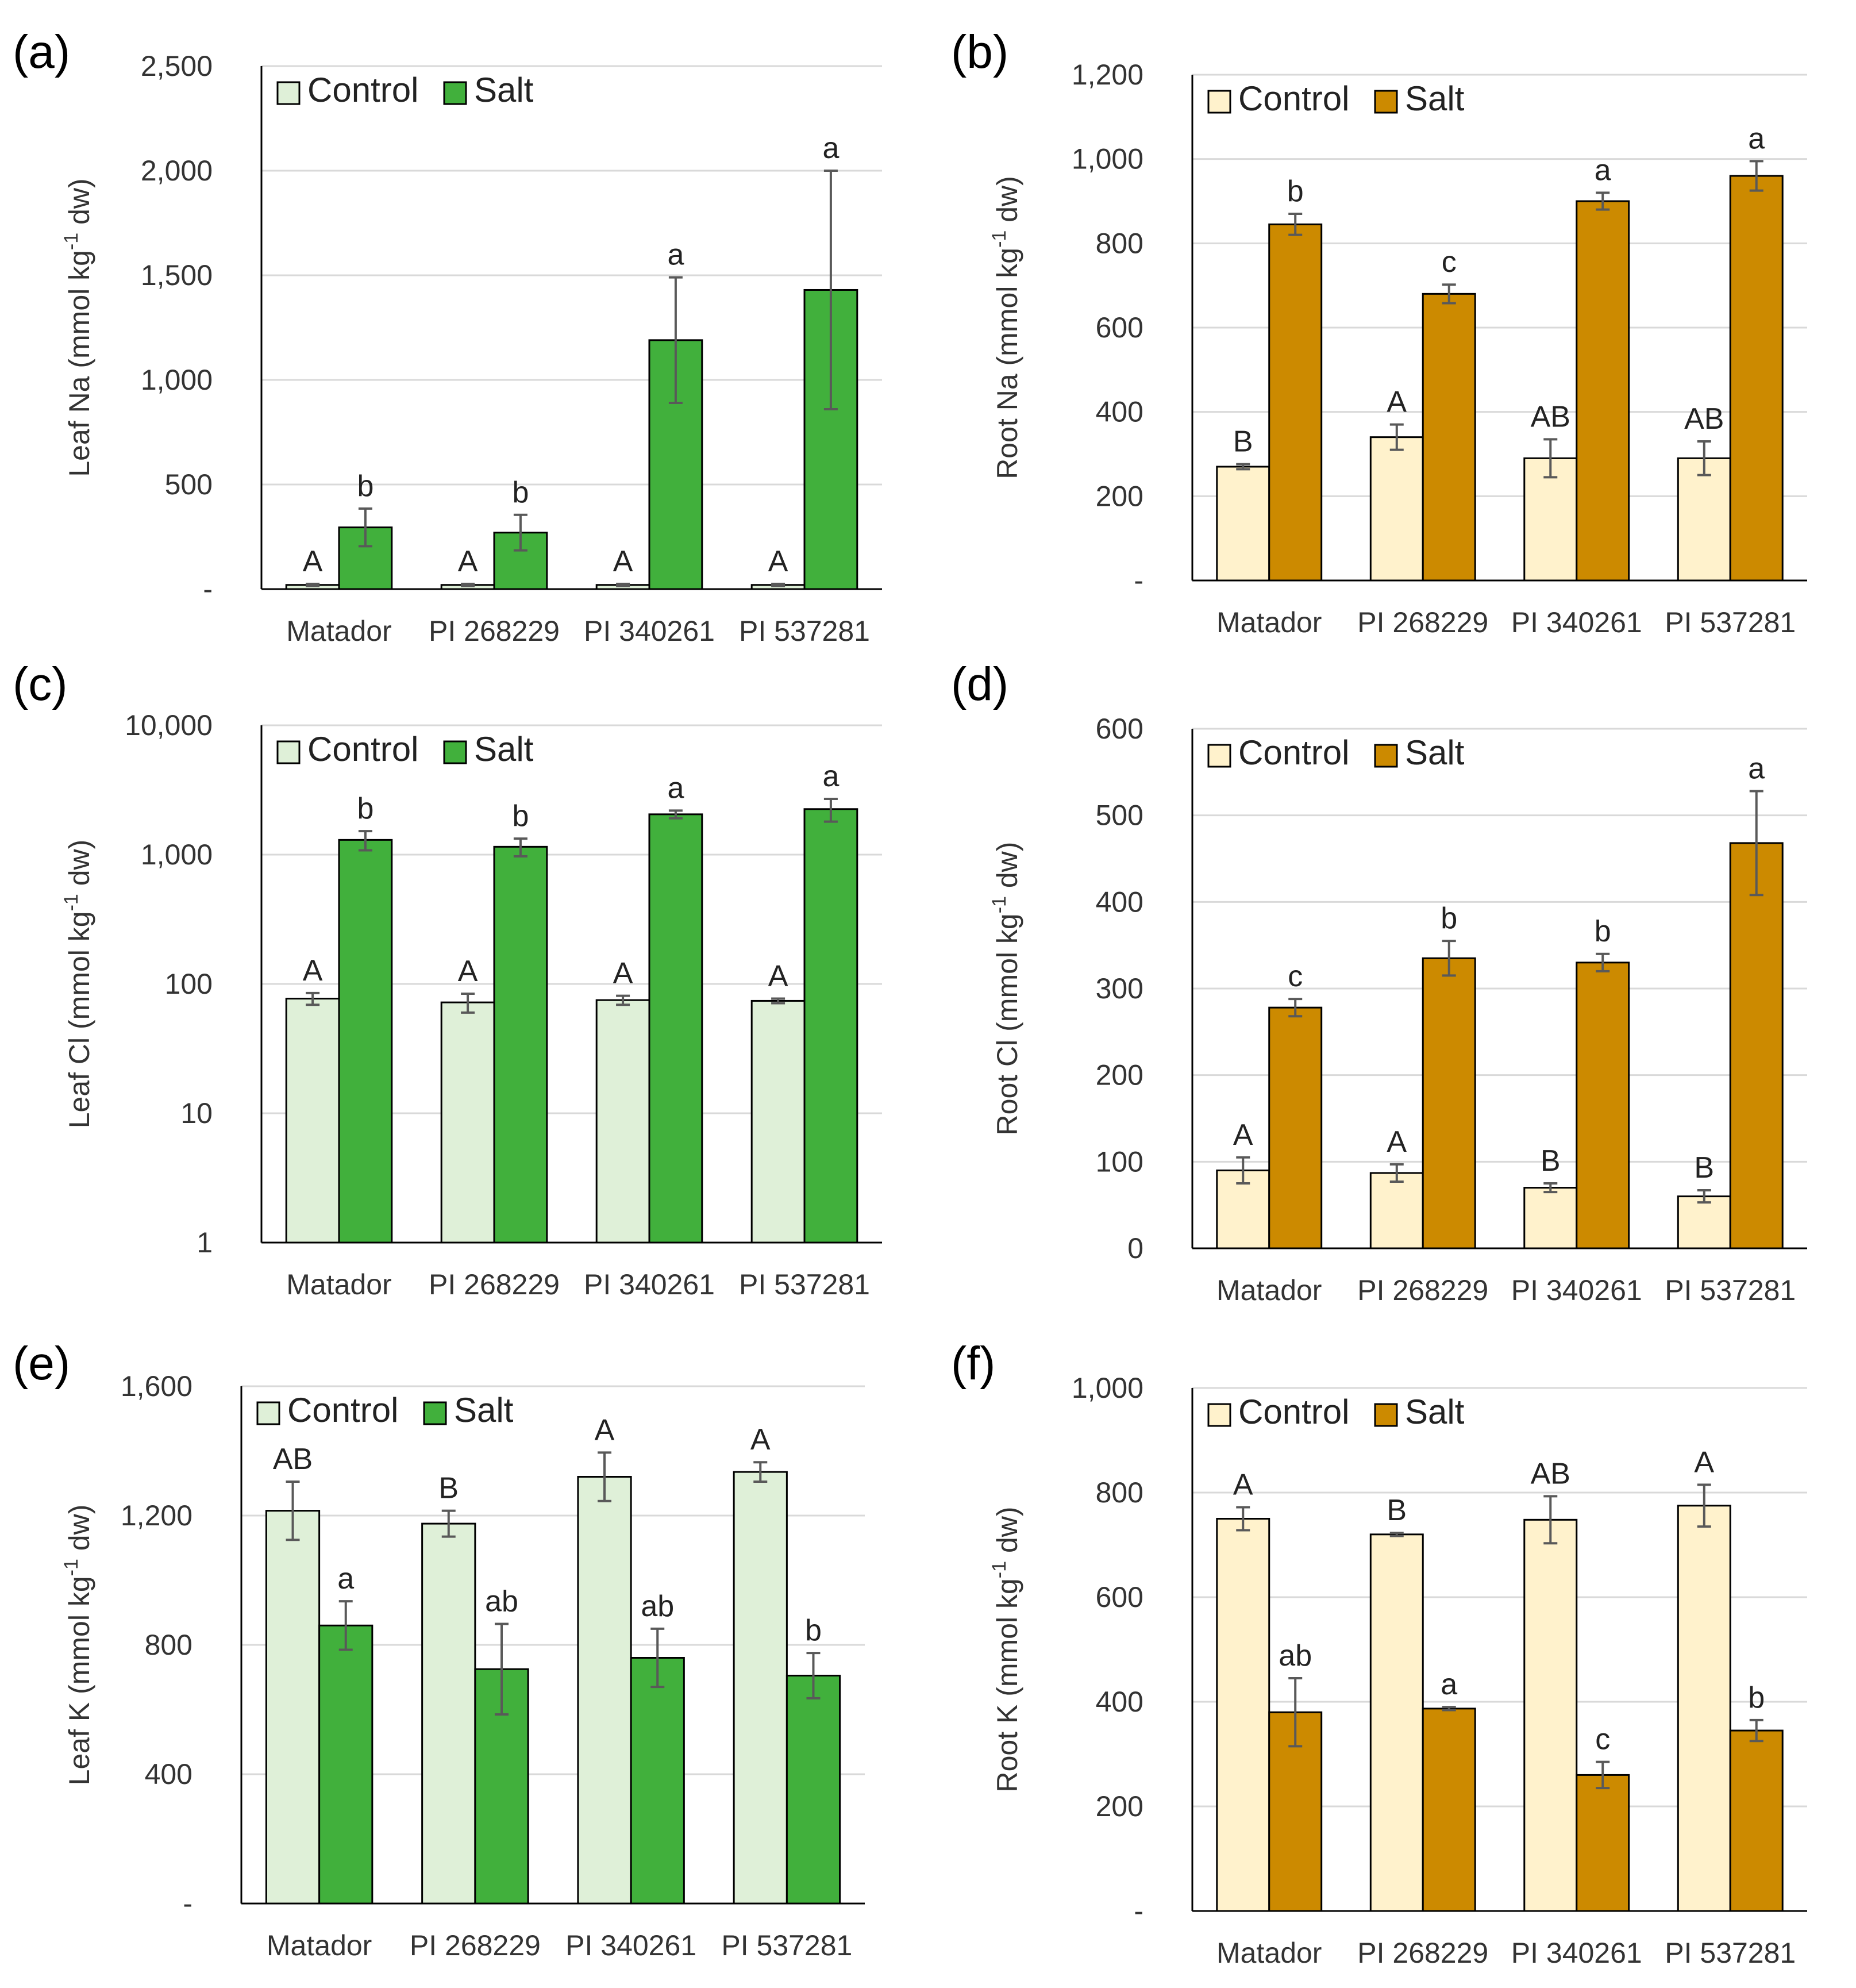 The width and height of the screenshot is (1856, 1988). I want to click on y-axis-title: Root Na (mmol kg-1 dw), so click(1005, 328).